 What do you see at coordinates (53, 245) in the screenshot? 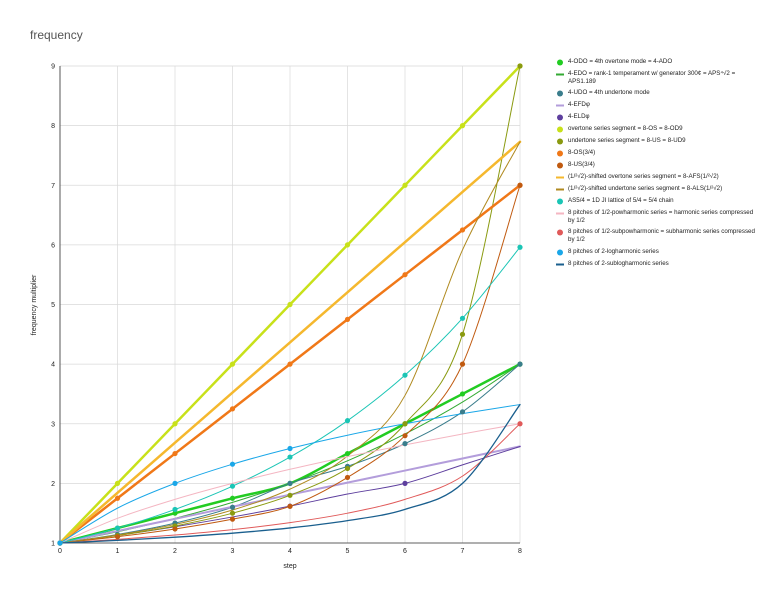
I see `y-tick-label: 6` at bounding box center [53, 245].